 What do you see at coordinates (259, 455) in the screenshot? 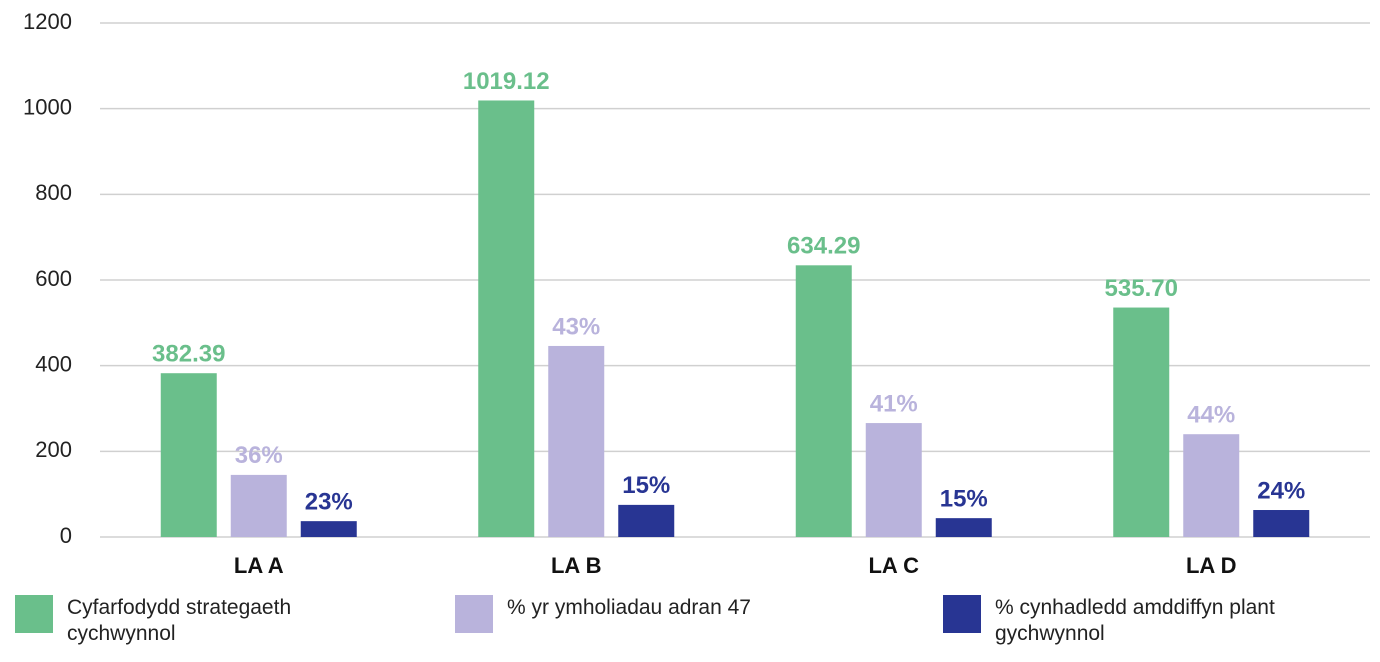
I see `data-label: 36%` at bounding box center [259, 455].